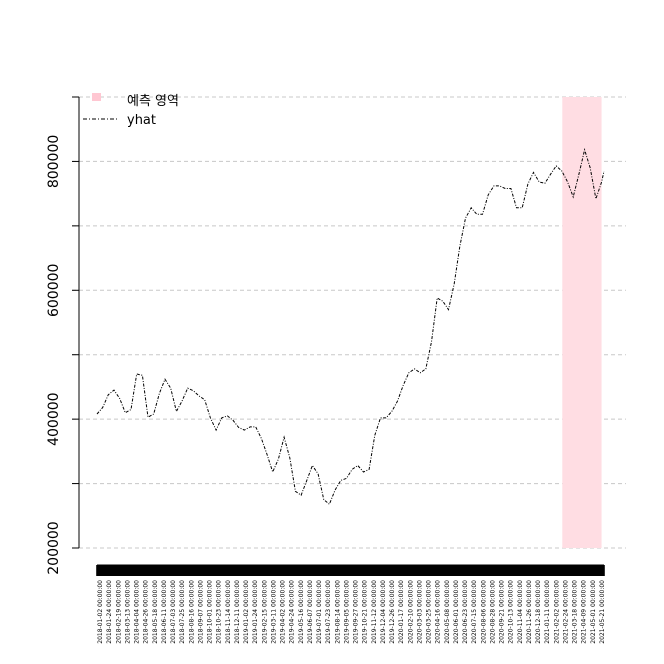 The height and width of the screenshot is (664, 664). What do you see at coordinates (96, 97) in the screenshot?
I see `legend-region-swatch` at bounding box center [96, 97].